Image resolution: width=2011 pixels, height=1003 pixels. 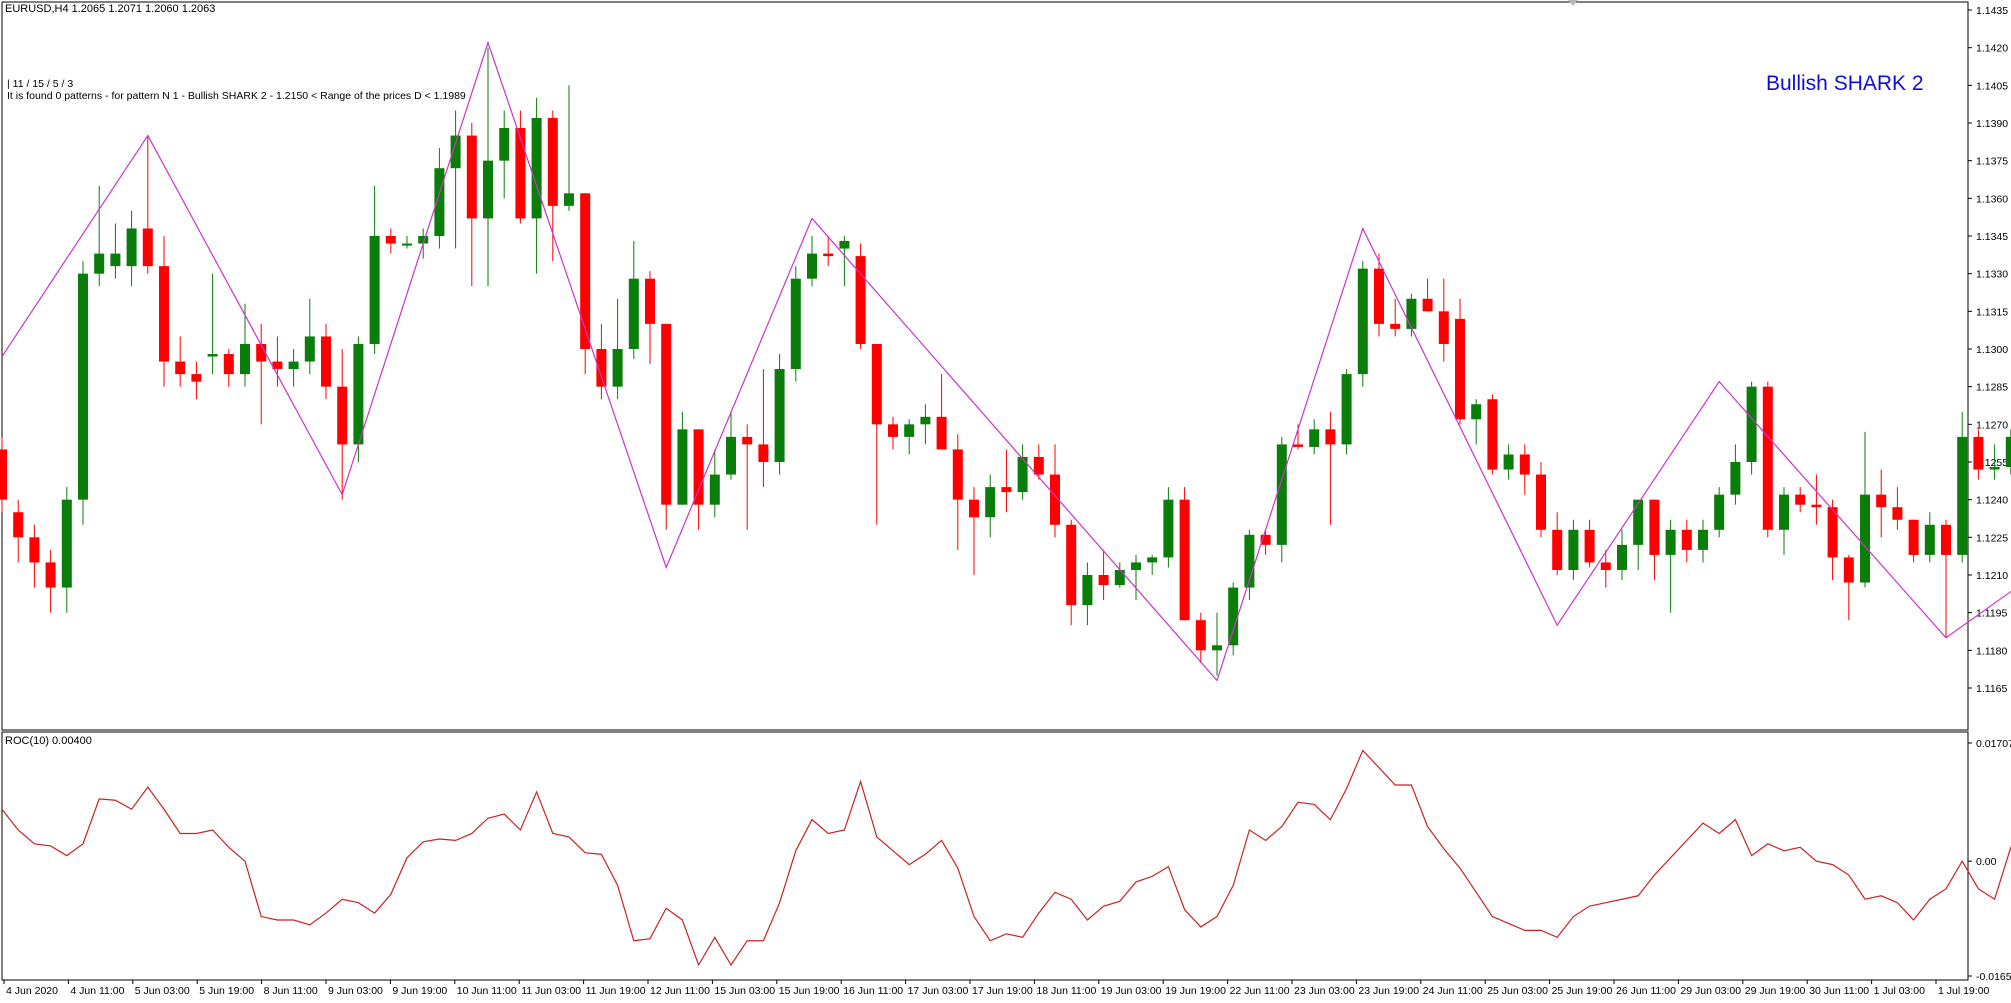 What do you see at coordinates (1986, 862) in the screenshot?
I see `roc-tick-label: 0.00` at bounding box center [1986, 862].